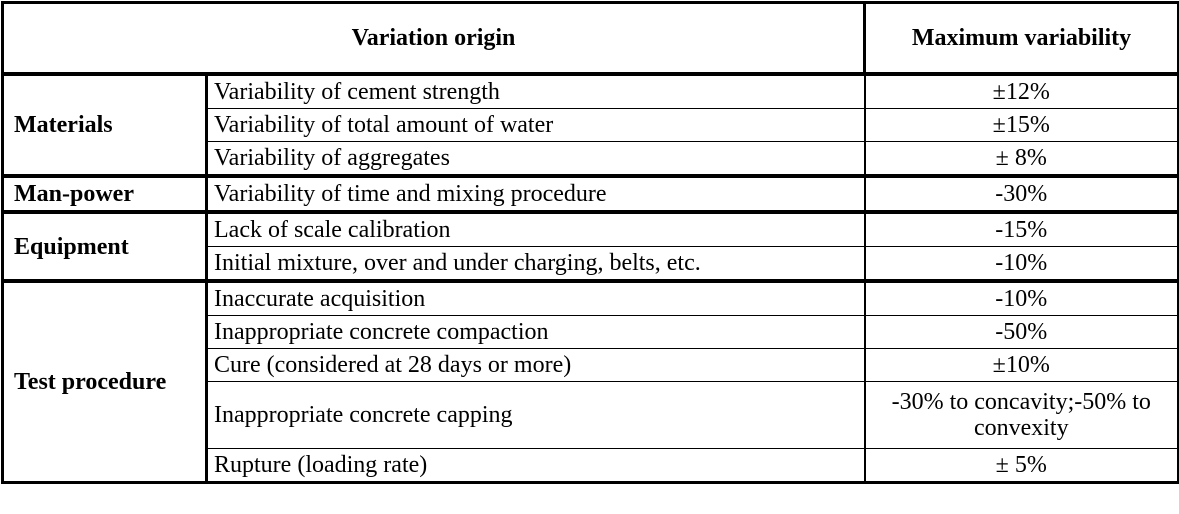 The image size is (1179, 514). I want to click on table-row: Cure (considered at 28 days or more) ±10%, so click(591, 365).